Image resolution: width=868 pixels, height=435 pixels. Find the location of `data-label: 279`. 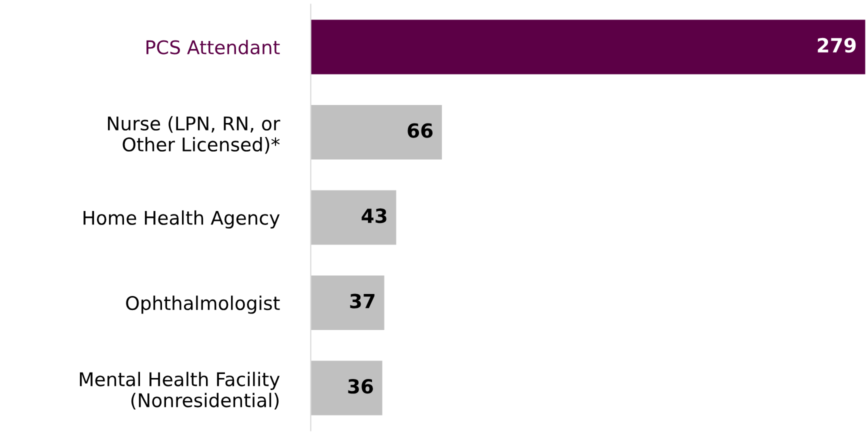

data-label: 279 is located at coordinates (837, 45).